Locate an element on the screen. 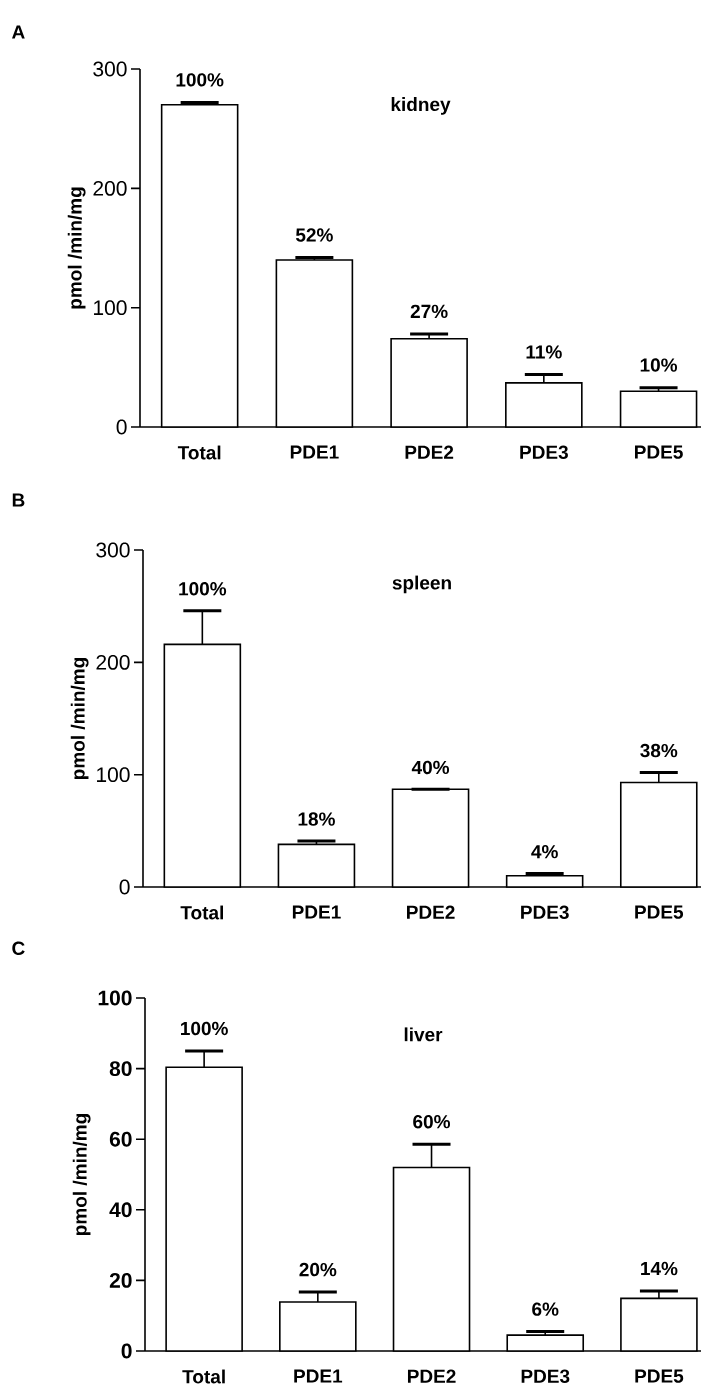 Image resolution: width=703 pixels, height=1385 pixels. y-tick-label: 60 is located at coordinates (120, 1139).